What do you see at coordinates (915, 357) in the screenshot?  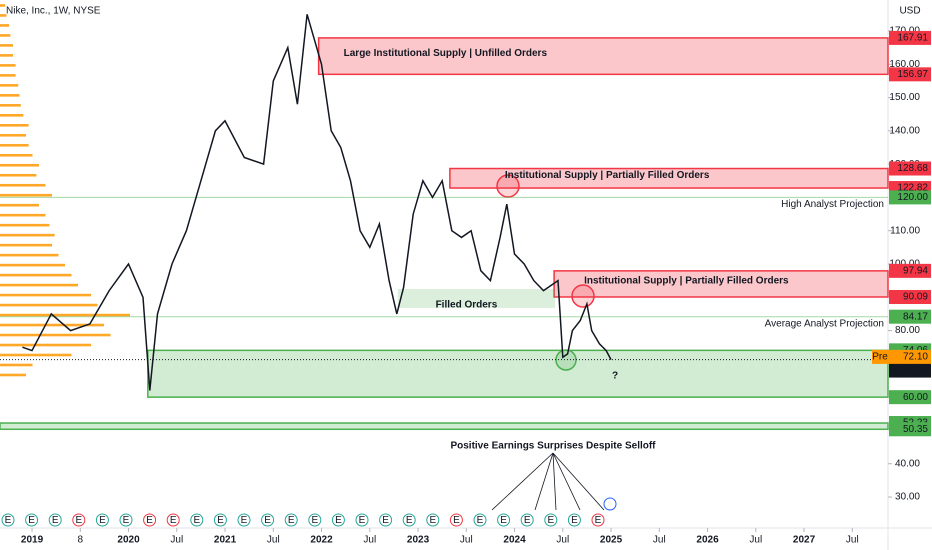 I see `price-badge-label: 72.10` at bounding box center [915, 357].